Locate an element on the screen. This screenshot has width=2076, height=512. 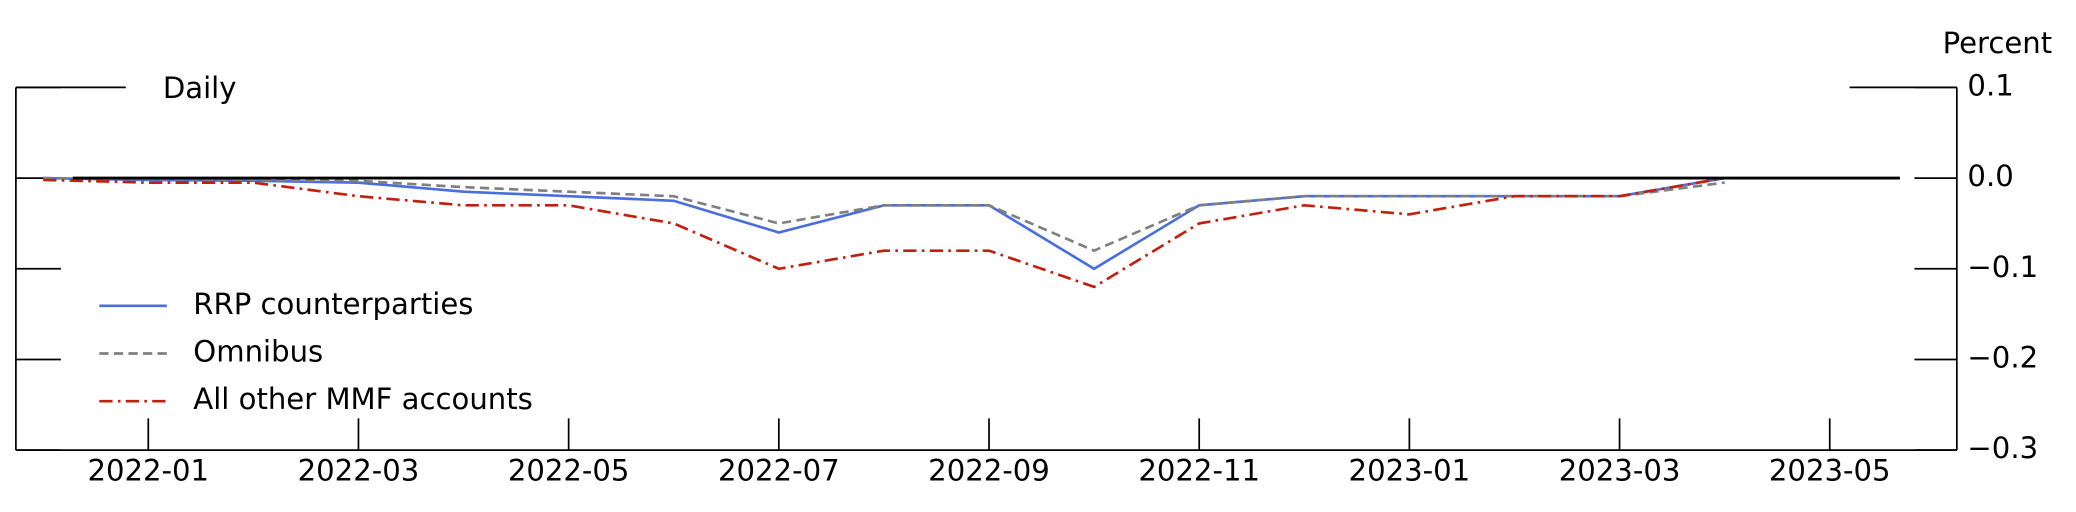
frequency-label: Daily is located at coordinates (200, 88).